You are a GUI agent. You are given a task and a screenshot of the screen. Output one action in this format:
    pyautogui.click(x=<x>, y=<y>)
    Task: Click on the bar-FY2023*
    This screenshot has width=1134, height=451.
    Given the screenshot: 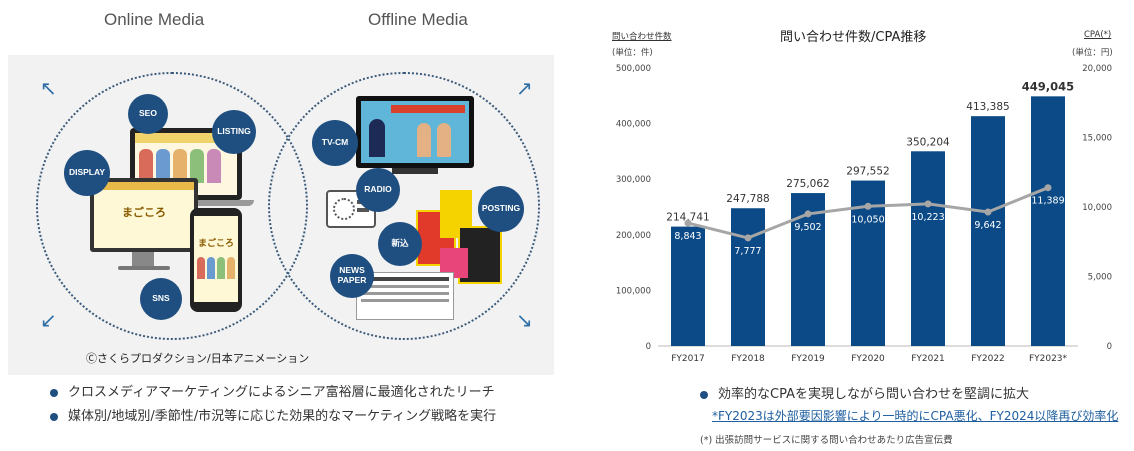 What is the action you would take?
    pyautogui.click(x=1048, y=221)
    